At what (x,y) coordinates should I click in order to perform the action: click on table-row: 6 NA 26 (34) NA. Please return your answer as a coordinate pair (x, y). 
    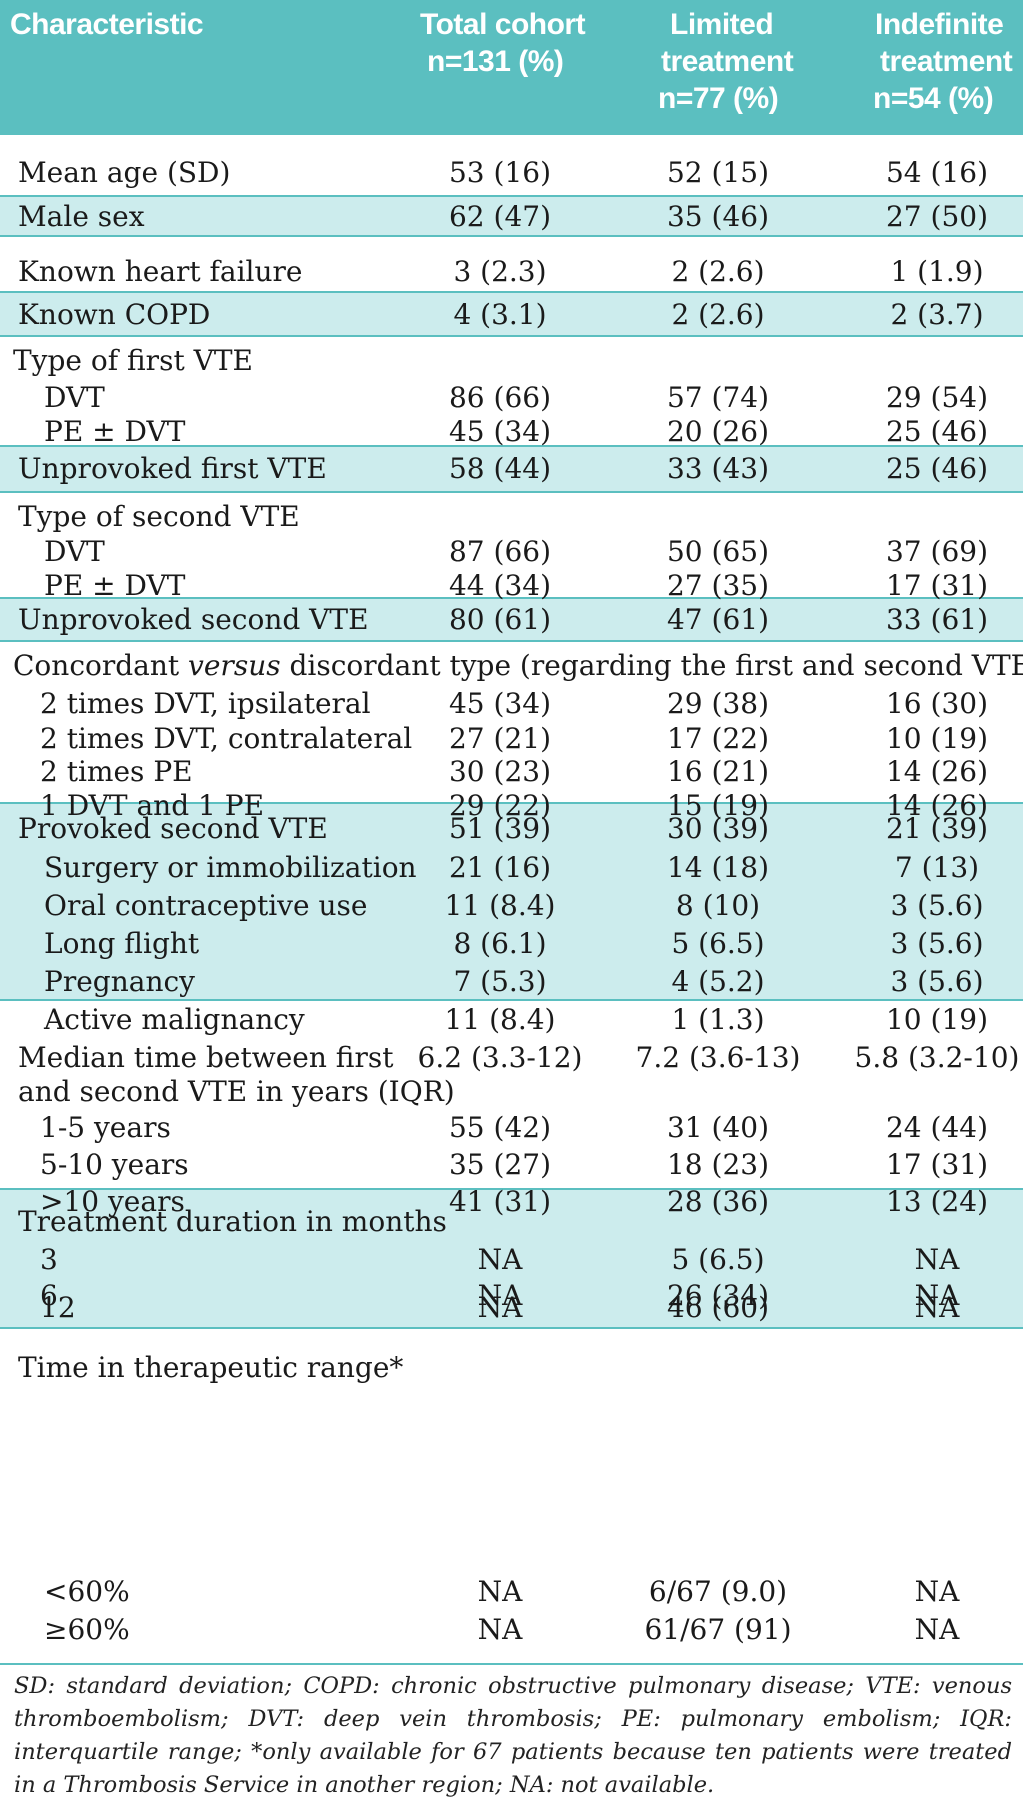
    Looking at the image, I should click on (500, 1295).